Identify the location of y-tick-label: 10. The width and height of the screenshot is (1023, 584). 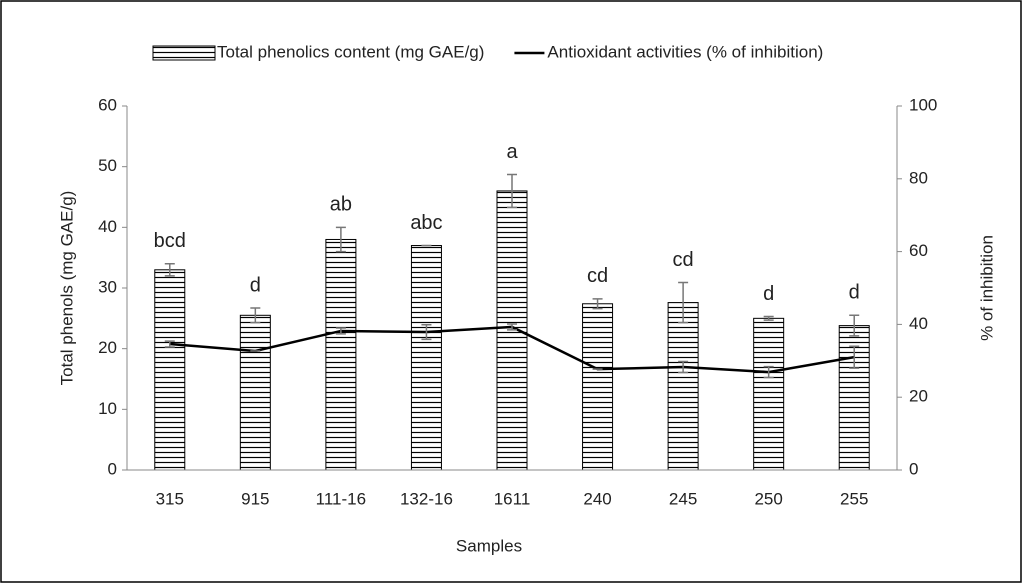
(107, 408).